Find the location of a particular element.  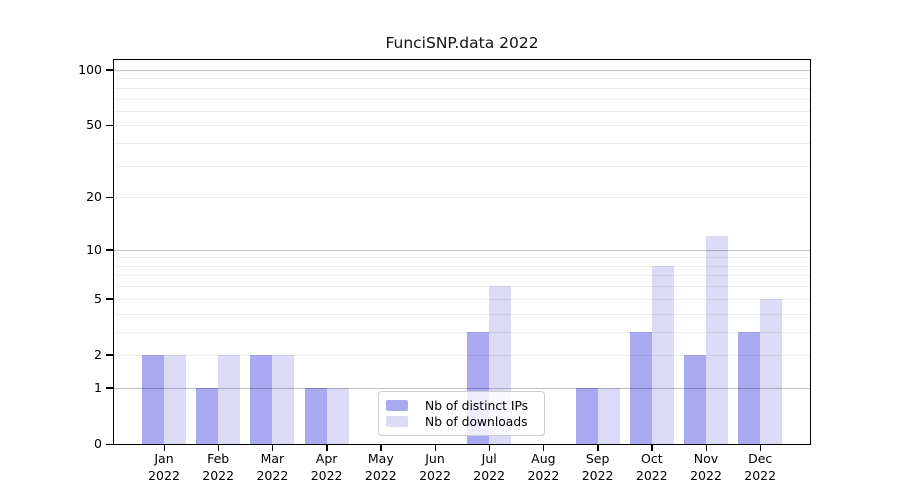

y-tick-label: 100 is located at coordinates (90, 69).